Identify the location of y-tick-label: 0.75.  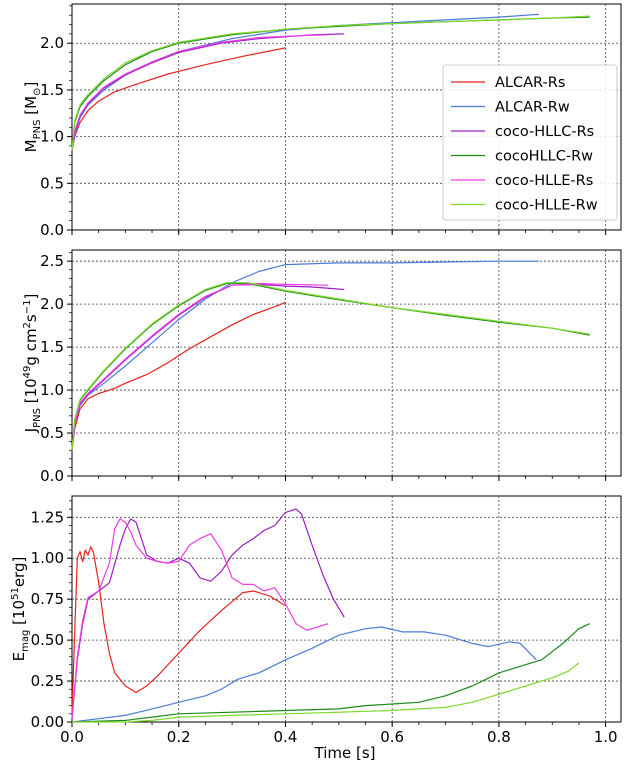
(47, 599).